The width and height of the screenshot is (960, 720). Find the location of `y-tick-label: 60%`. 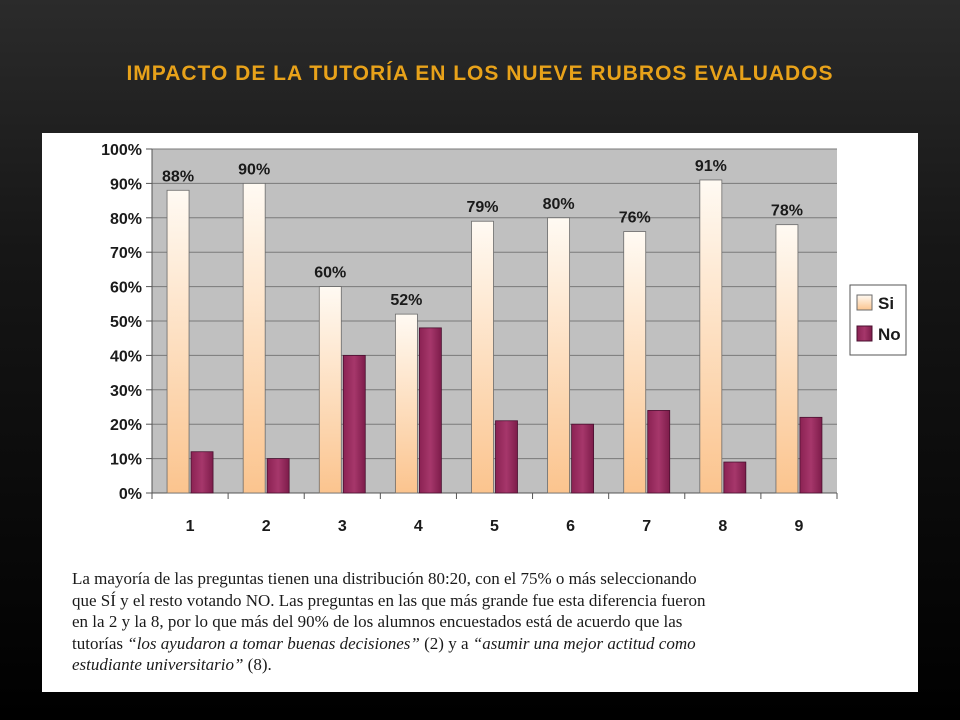

y-tick-label: 60% is located at coordinates (126, 288).